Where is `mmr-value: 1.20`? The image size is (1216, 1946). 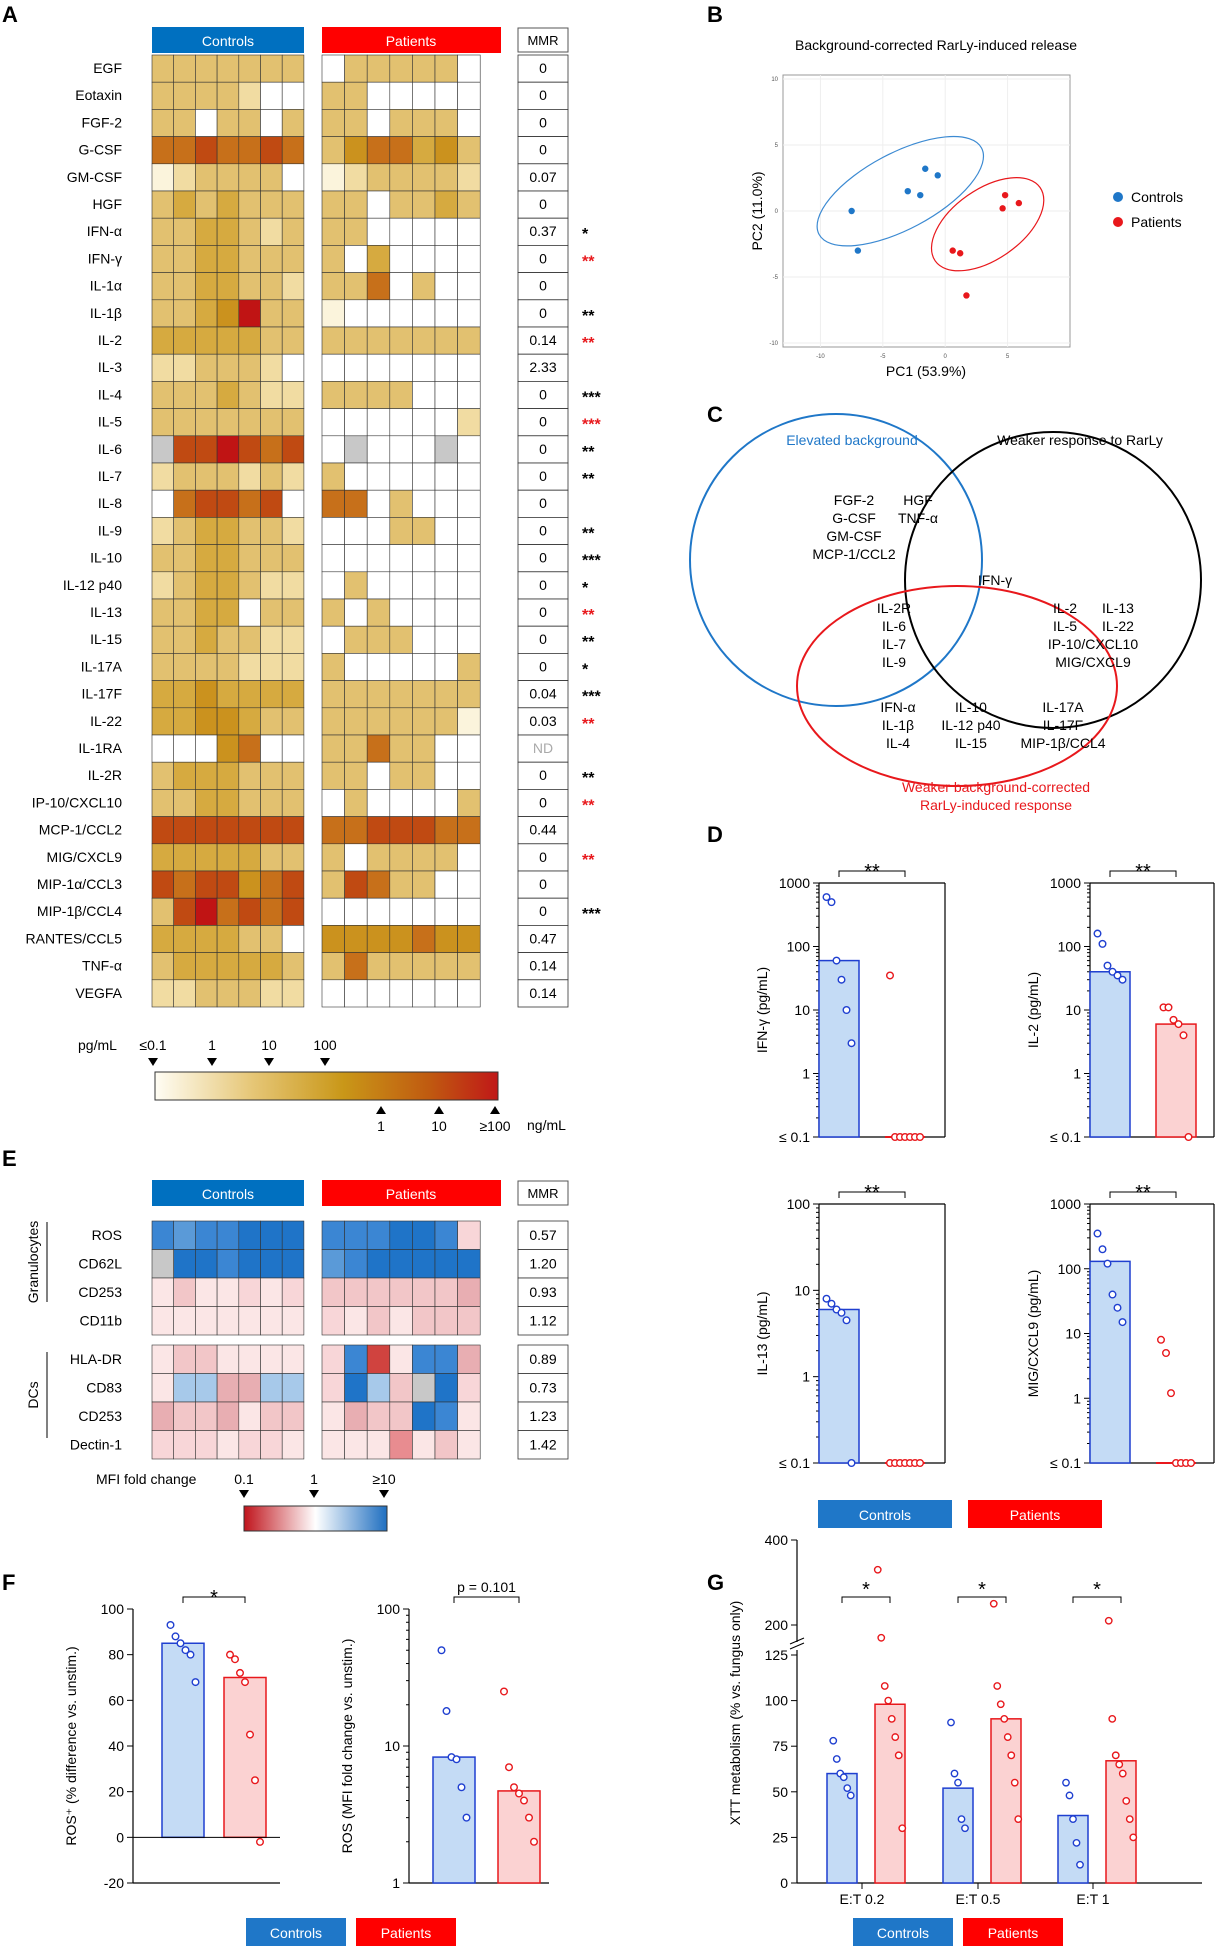 mmr-value: 1.20 is located at coordinates (542, 1264).